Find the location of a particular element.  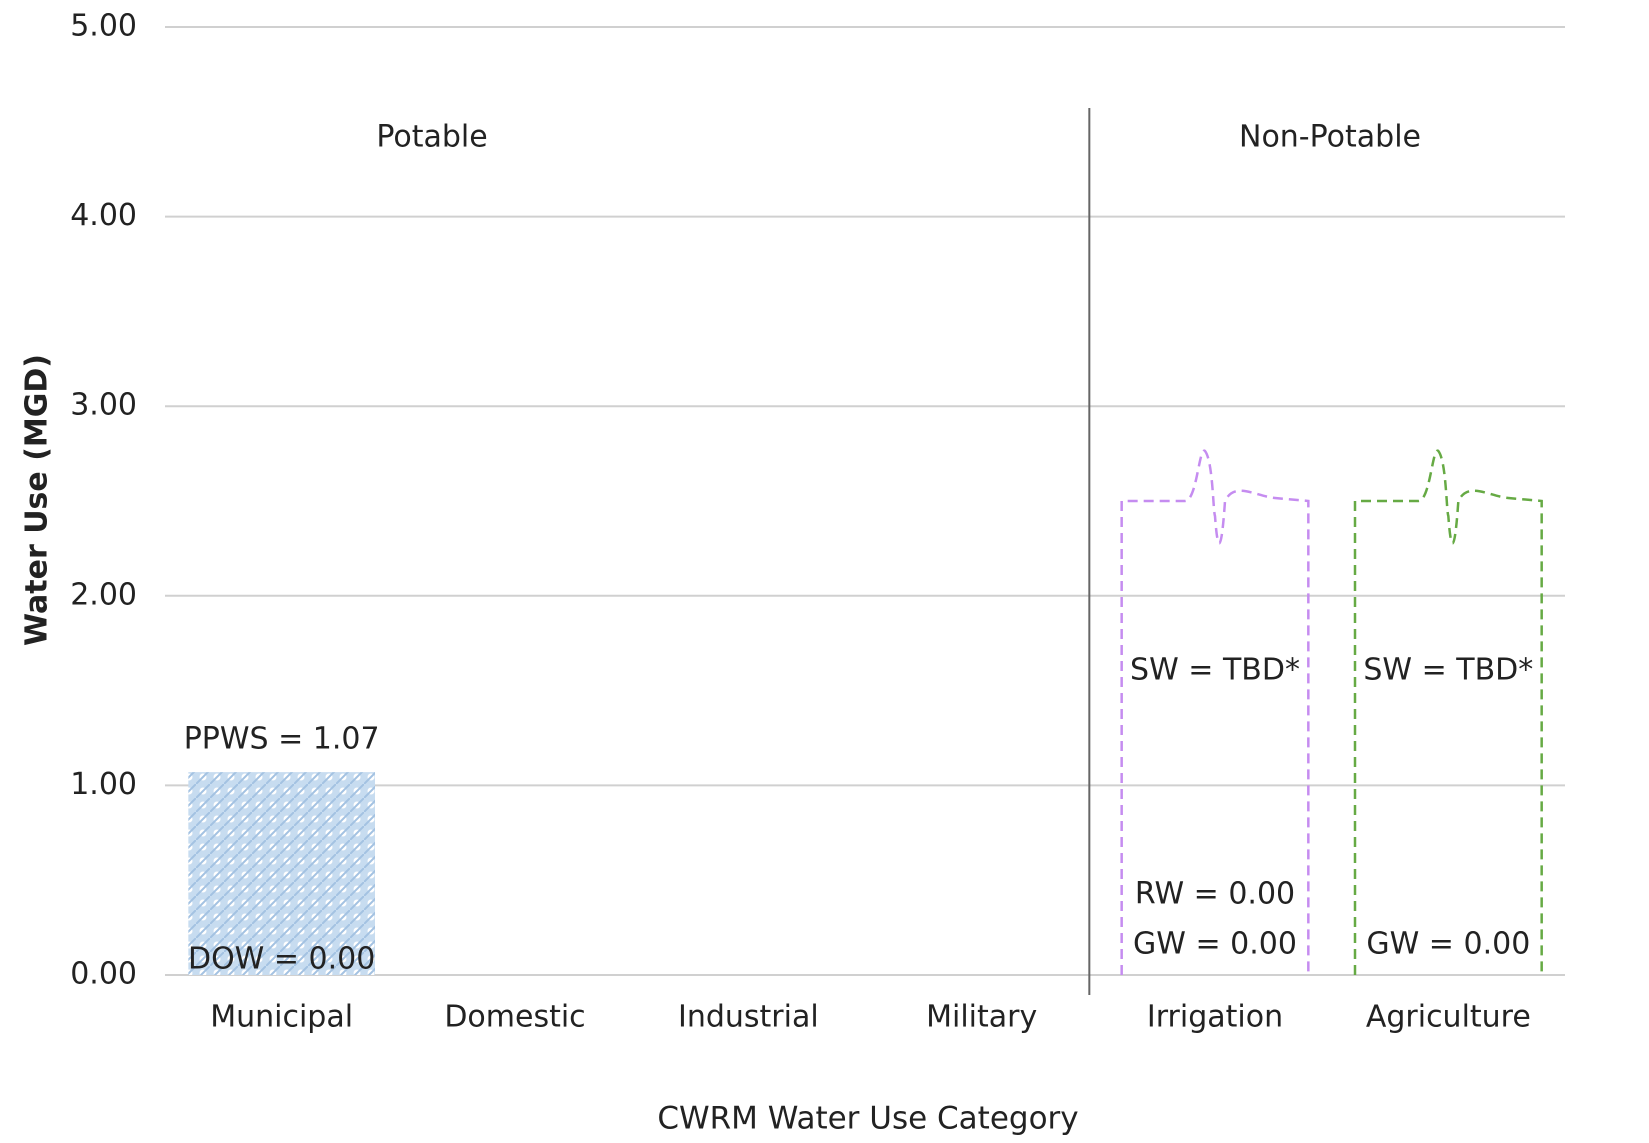

x-axis-title: CWRM Water Use Category is located at coordinates (867, 1119).